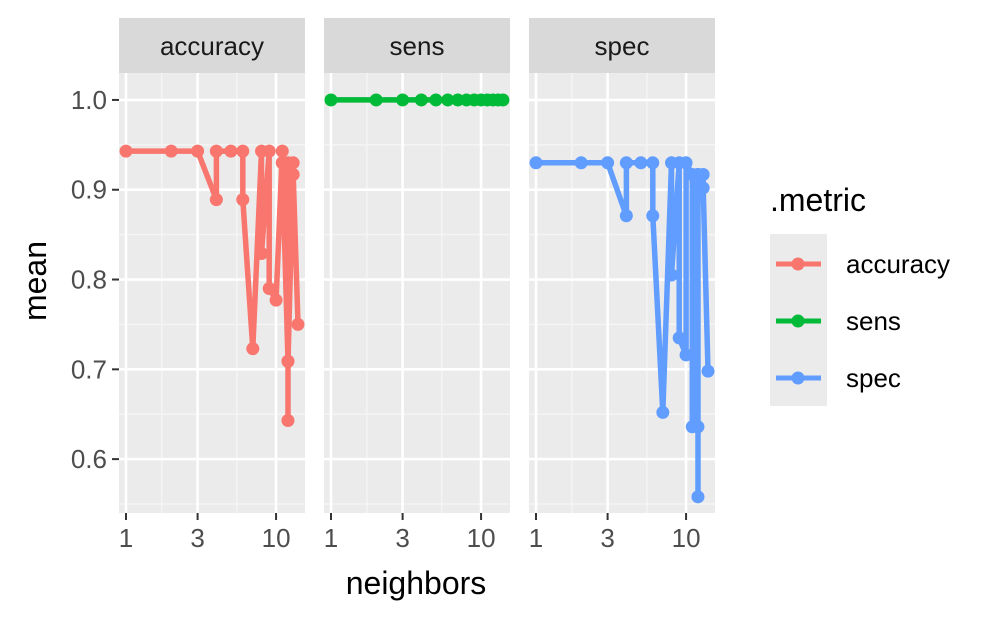 The image size is (1000, 618). Describe the element at coordinates (89, 190) in the screenshot. I see `y-tick-label: 0.9` at that location.